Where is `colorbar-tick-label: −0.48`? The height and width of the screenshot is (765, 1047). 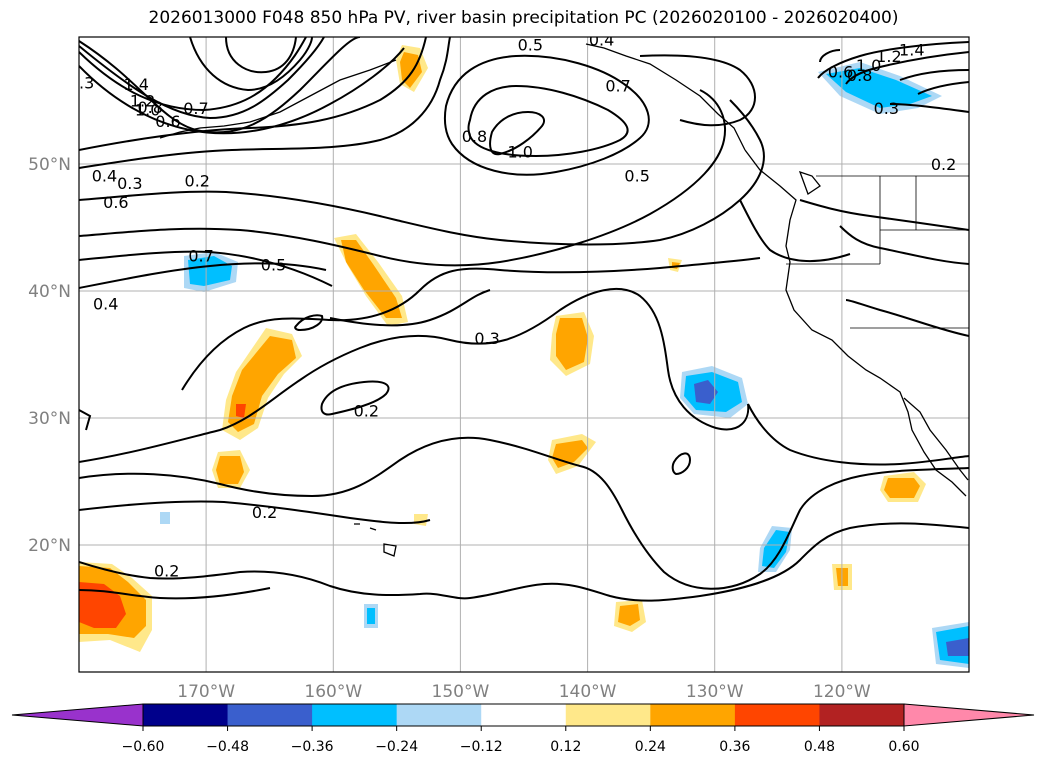 colorbar-tick-label: −0.48 is located at coordinates (227, 747).